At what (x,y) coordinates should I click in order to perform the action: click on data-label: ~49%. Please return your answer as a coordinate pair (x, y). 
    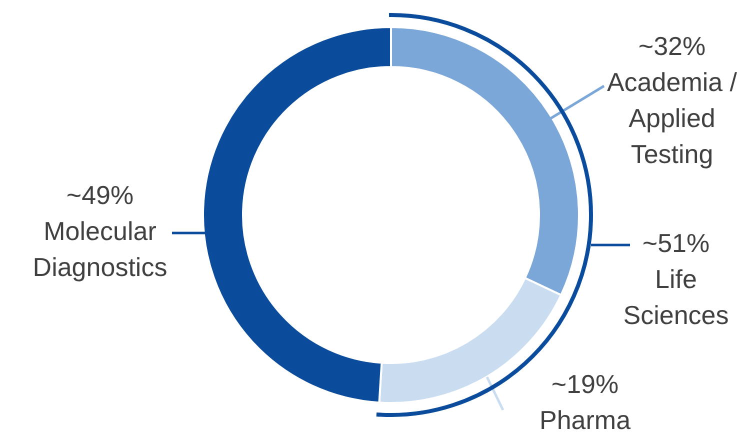
    Looking at the image, I should click on (100, 195).